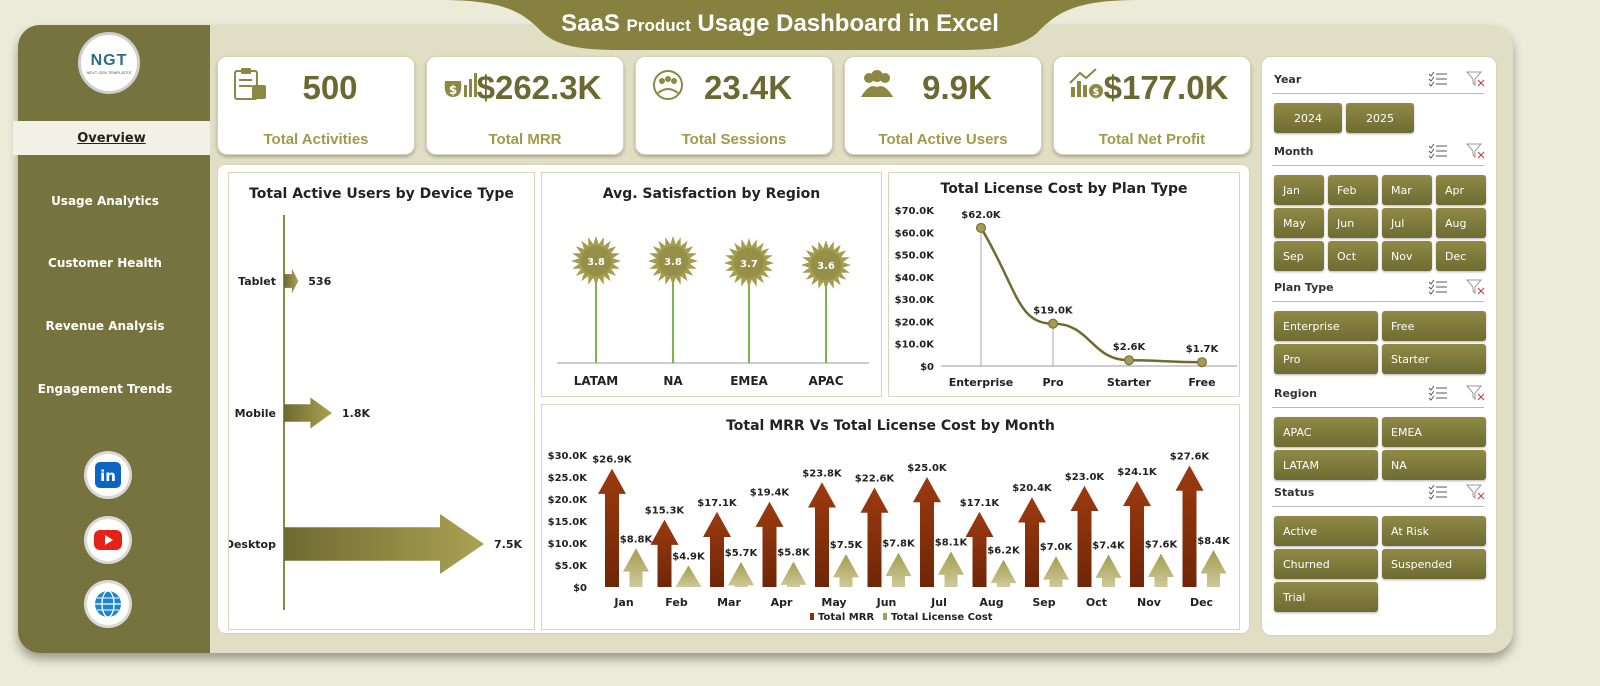  I want to click on slicer-item-at-risk: At Risk, so click(1434, 531).